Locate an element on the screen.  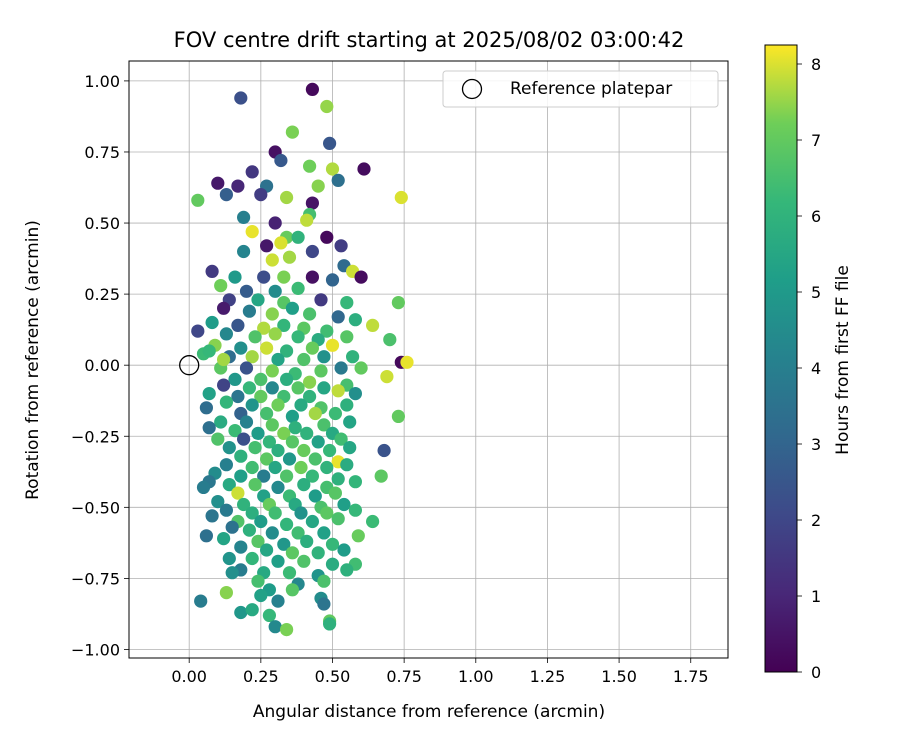
reference-point-marker is located at coordinates (189, 365).